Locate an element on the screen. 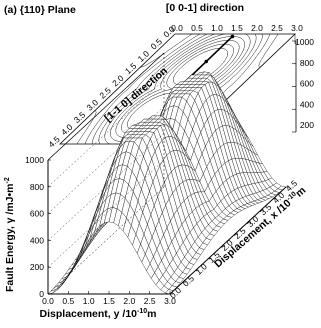  z-tick-0: 1000 is located at coordinates (34, 160).